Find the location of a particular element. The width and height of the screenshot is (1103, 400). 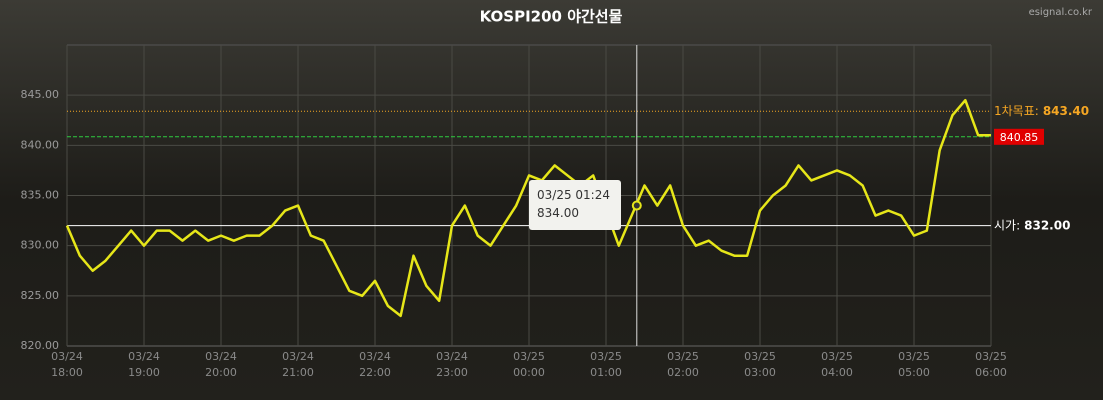

price-badge is located at coordinates (1019, 136).